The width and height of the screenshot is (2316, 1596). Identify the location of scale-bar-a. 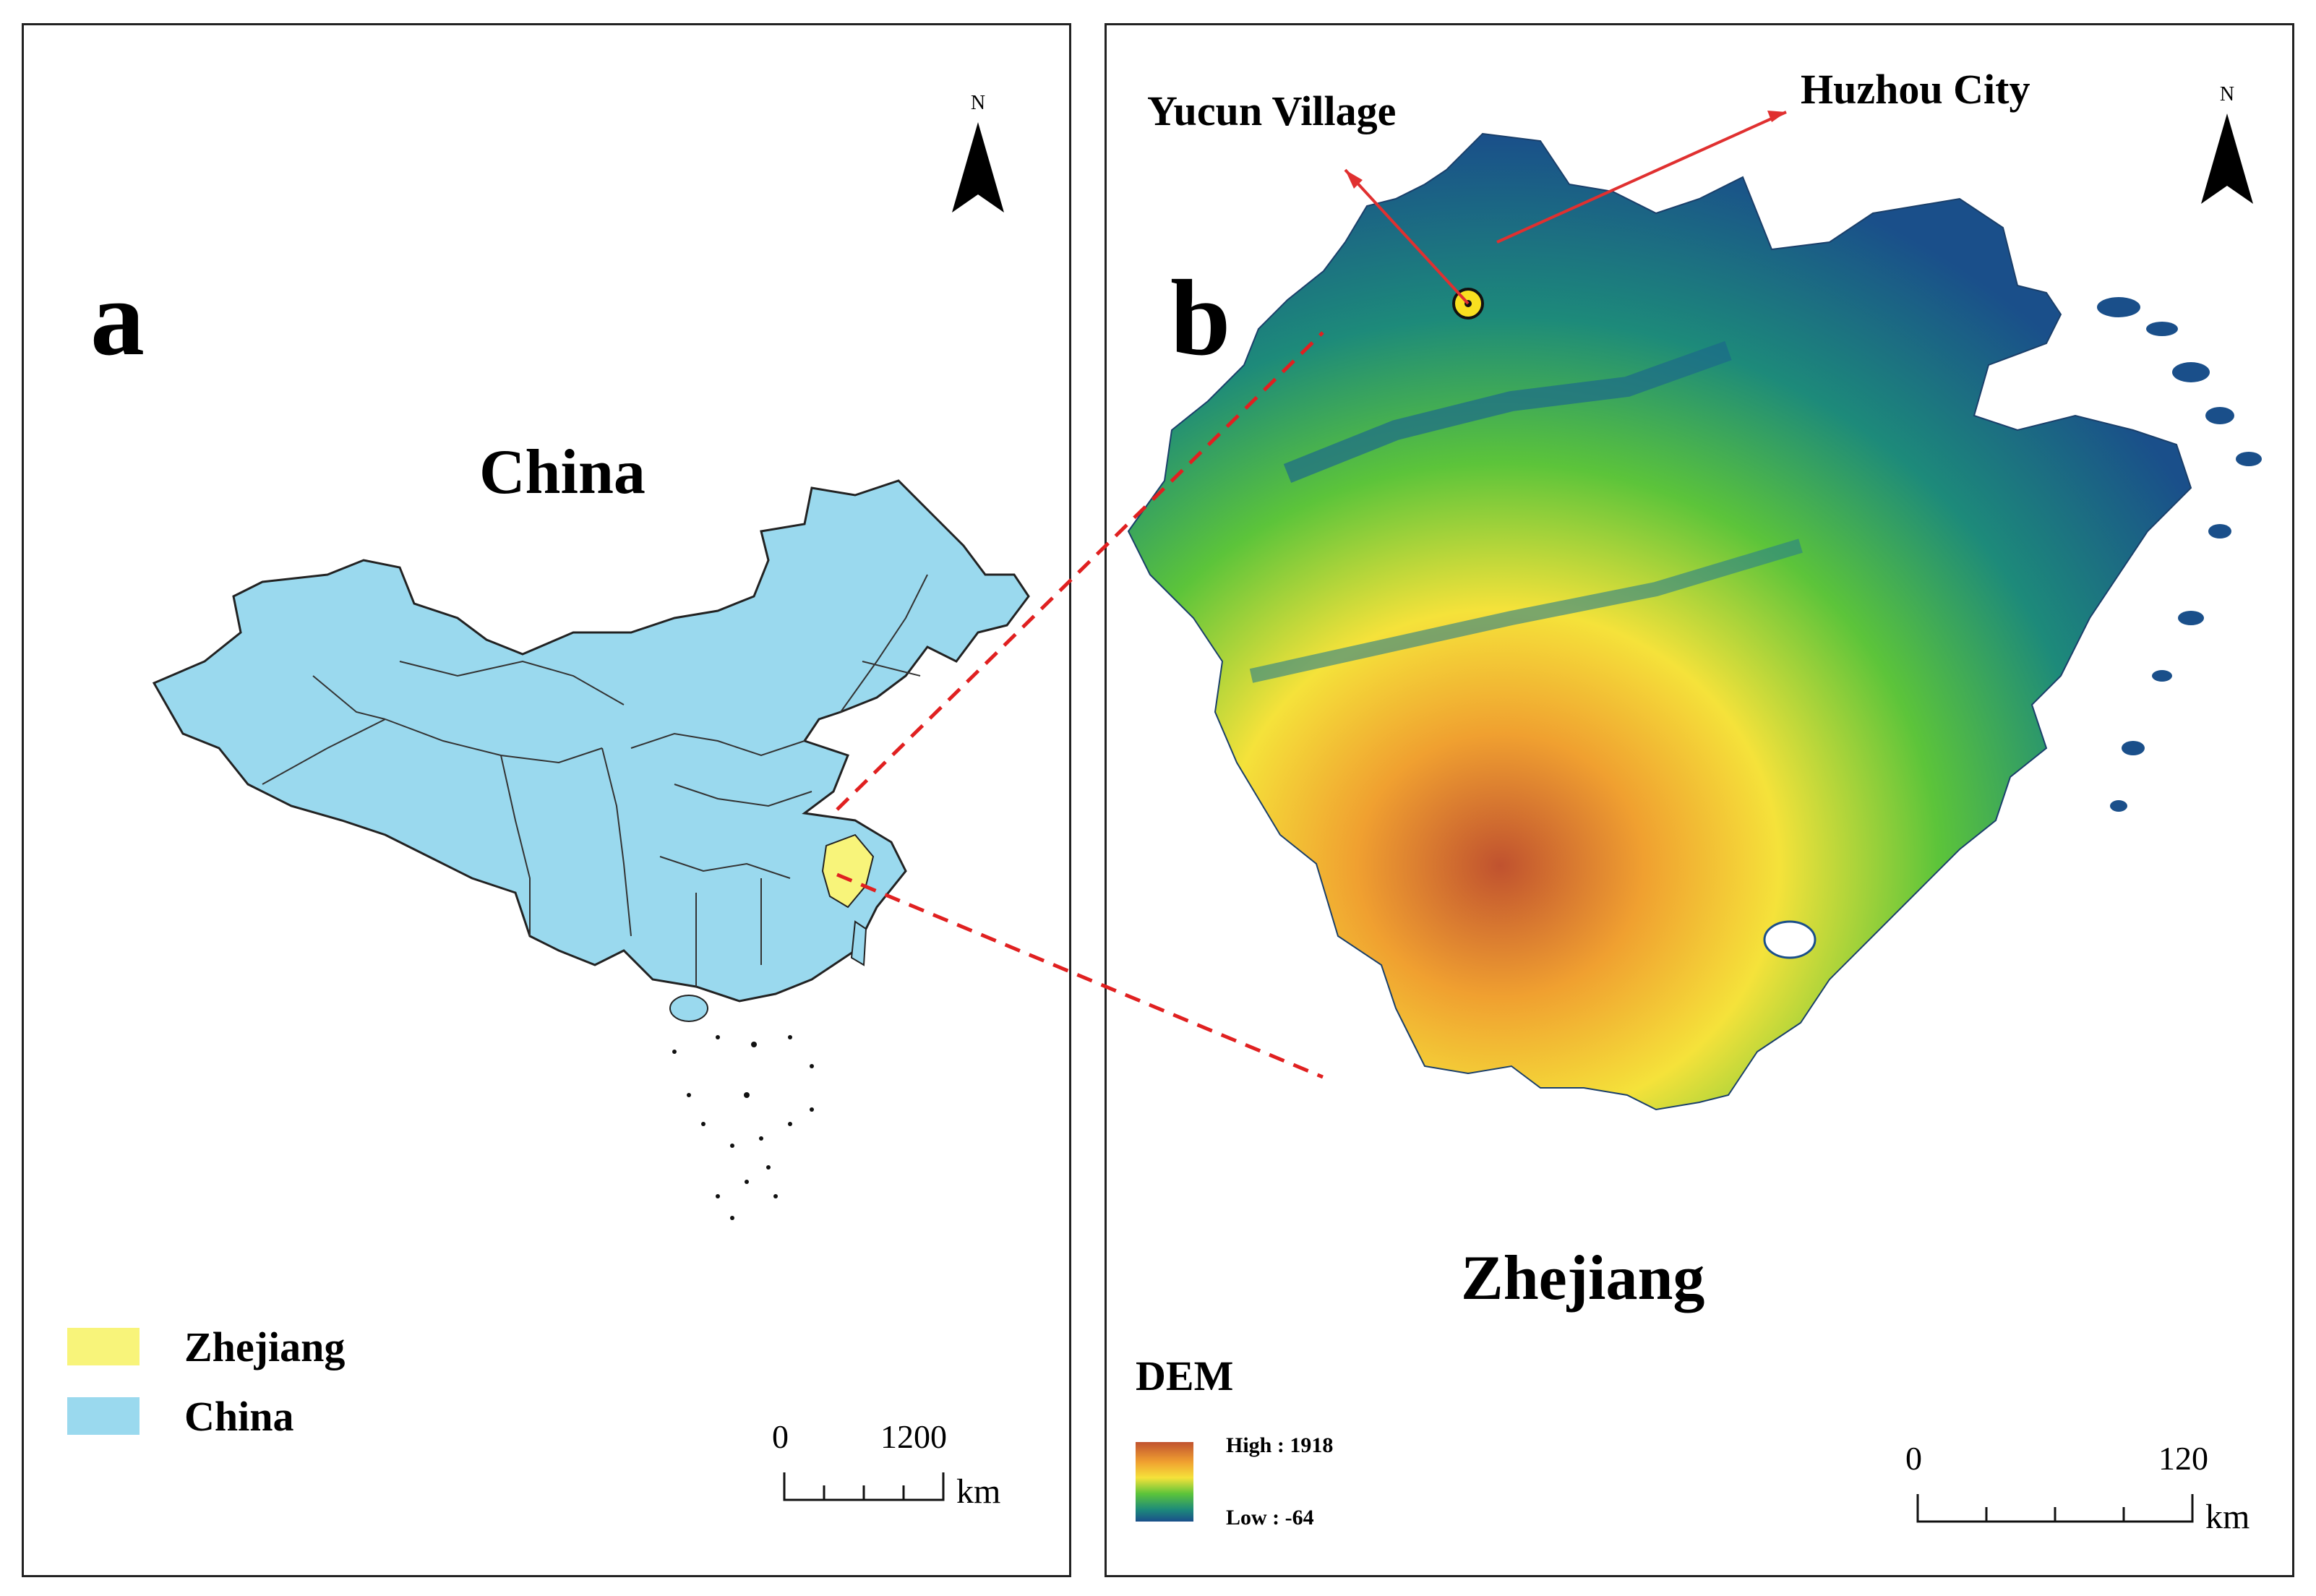
(864, 1486).